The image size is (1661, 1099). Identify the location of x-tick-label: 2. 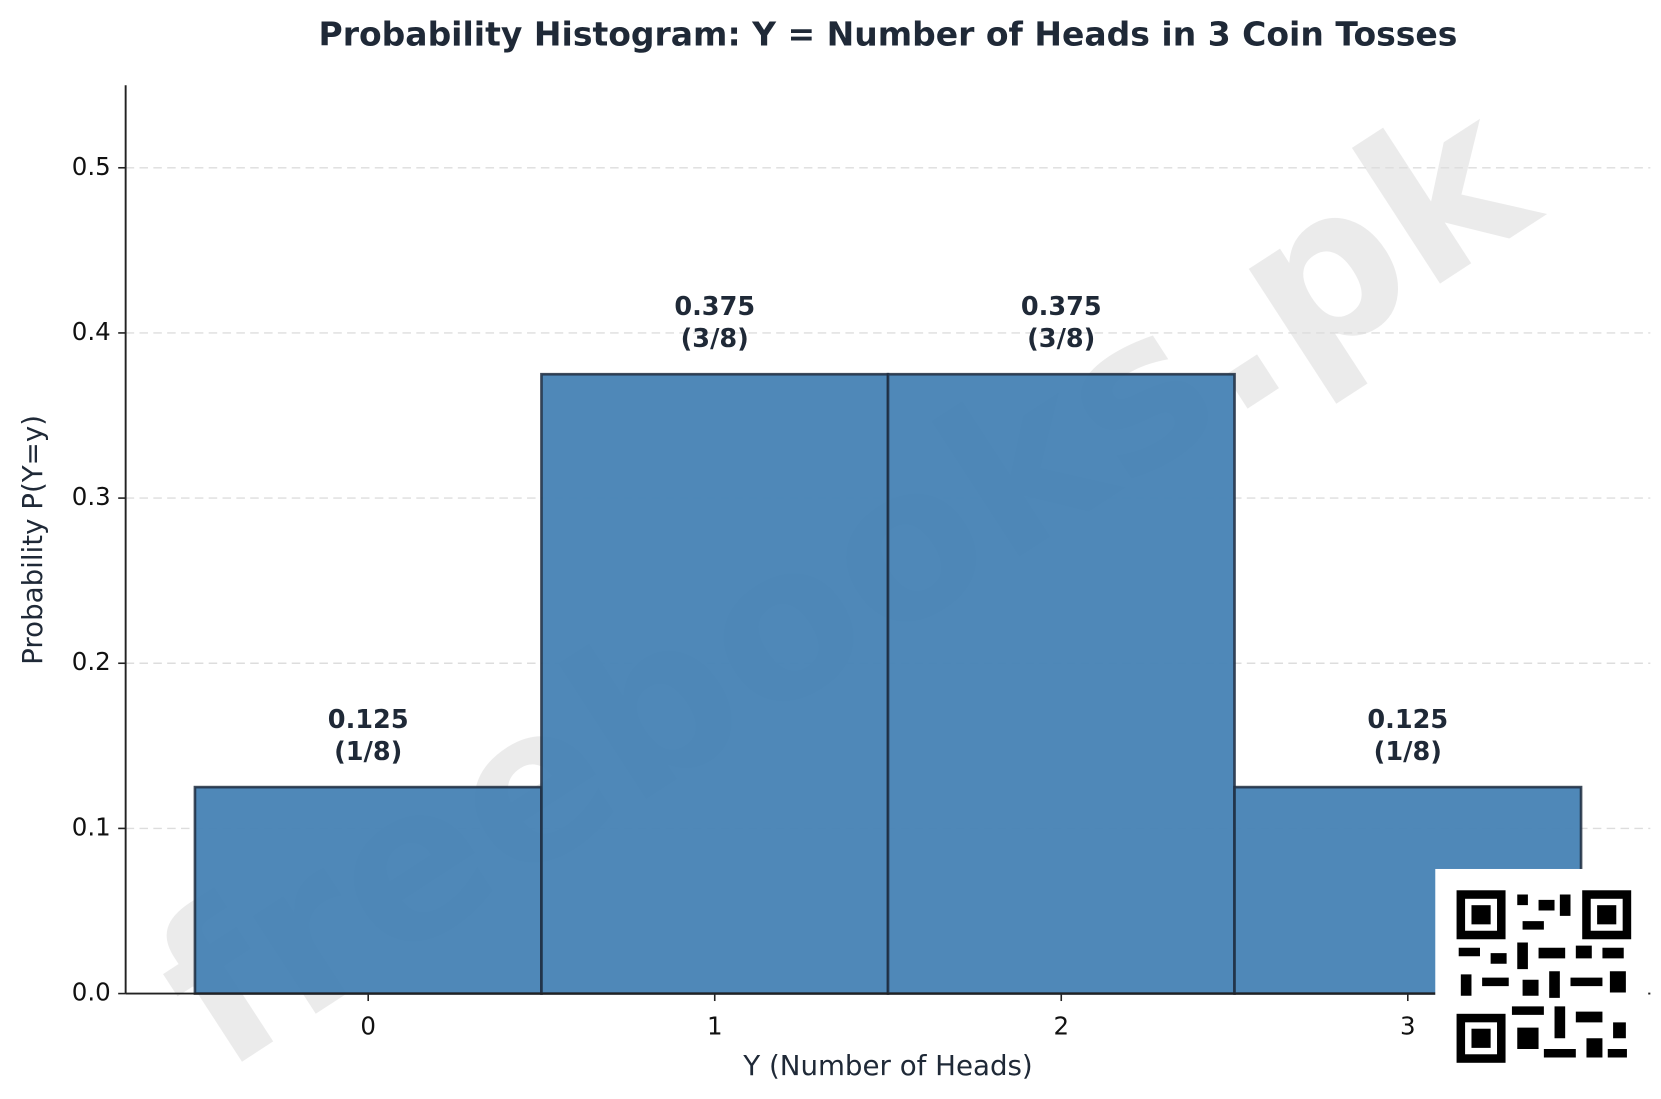
(1061, 1026).